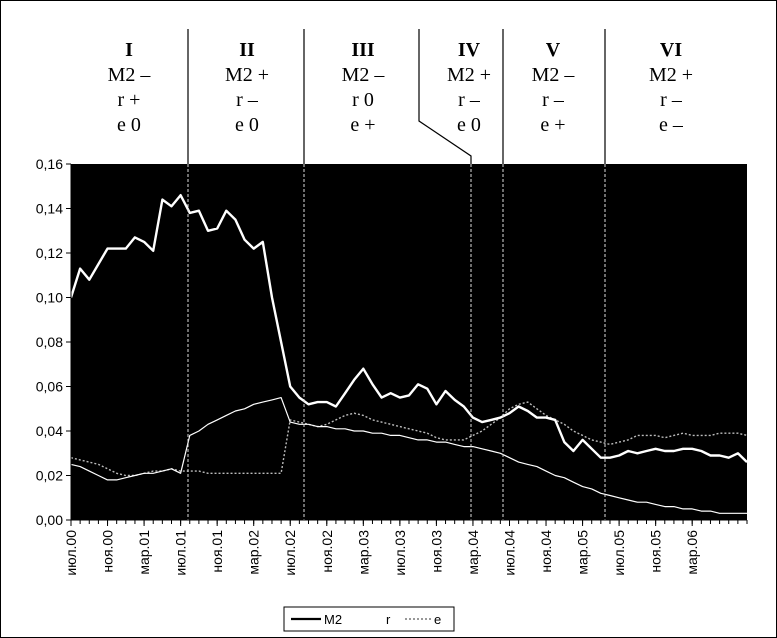 The height and width of the screenshot is (638, 777). Describe the element at coordinates (144, 552) in the screenshot. I see `x-tick-label: мар.01` at that location.